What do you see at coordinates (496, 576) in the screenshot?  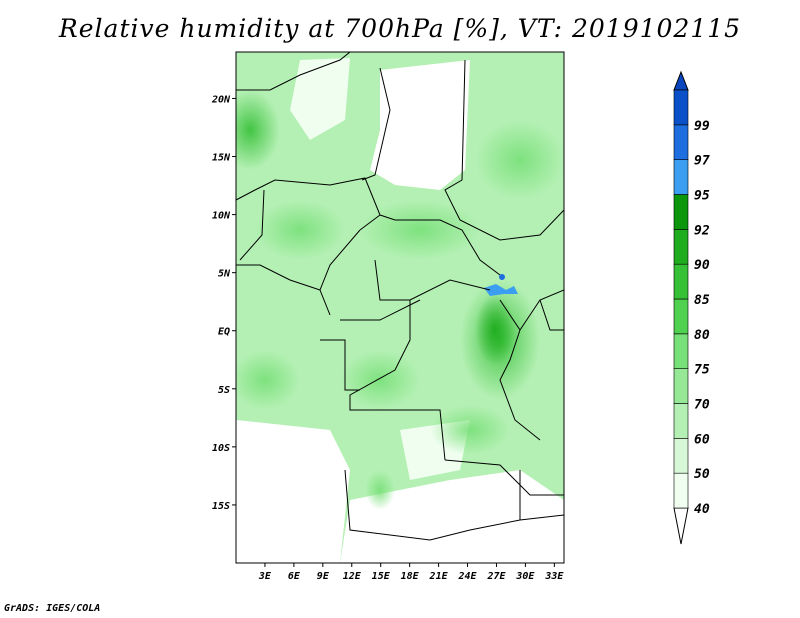 I see `lon-tick-label: 27E` at bounding box center [496, 576].